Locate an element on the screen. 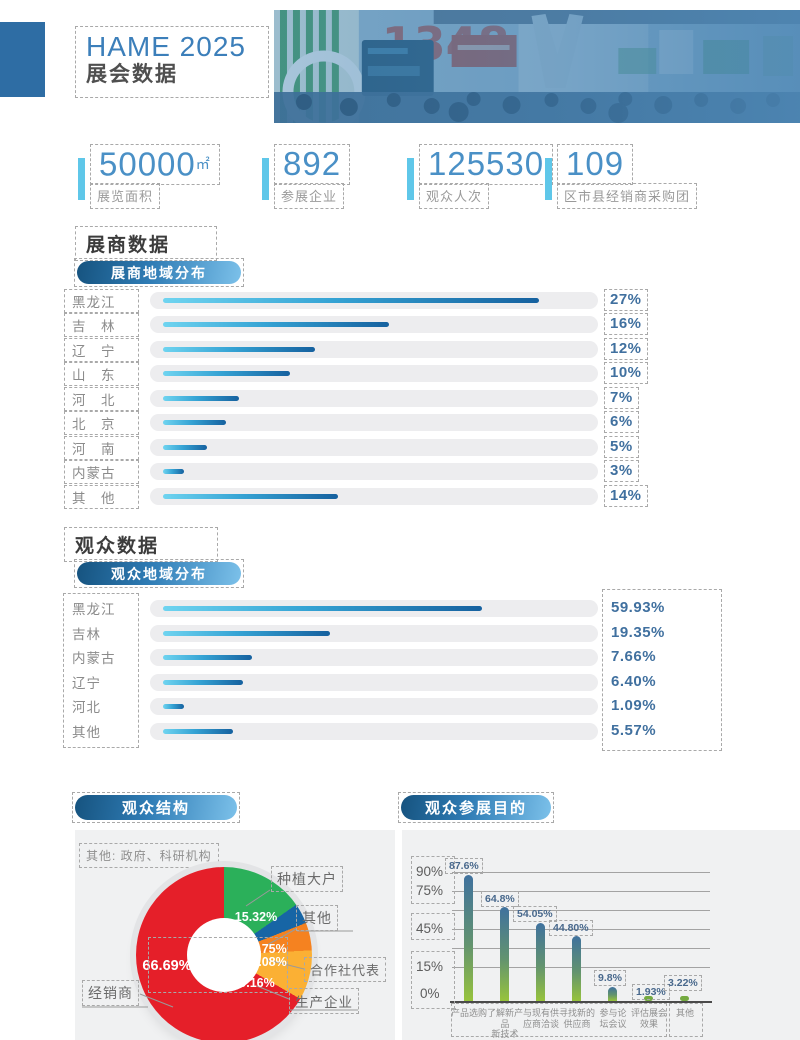  stat-exhibition-area: 50000㎡ 展览面积 is located at coordinates (155, 177).